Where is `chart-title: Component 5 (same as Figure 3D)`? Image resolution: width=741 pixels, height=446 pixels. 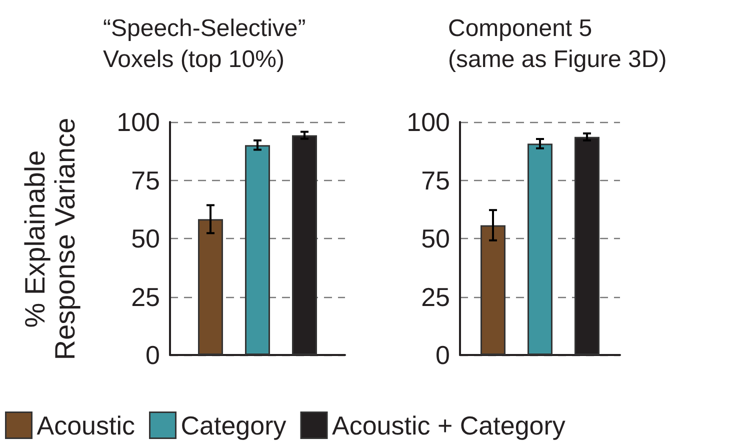
chart-title: Component 5 (same as Figure 3D) is located at coordinates (557, 44).